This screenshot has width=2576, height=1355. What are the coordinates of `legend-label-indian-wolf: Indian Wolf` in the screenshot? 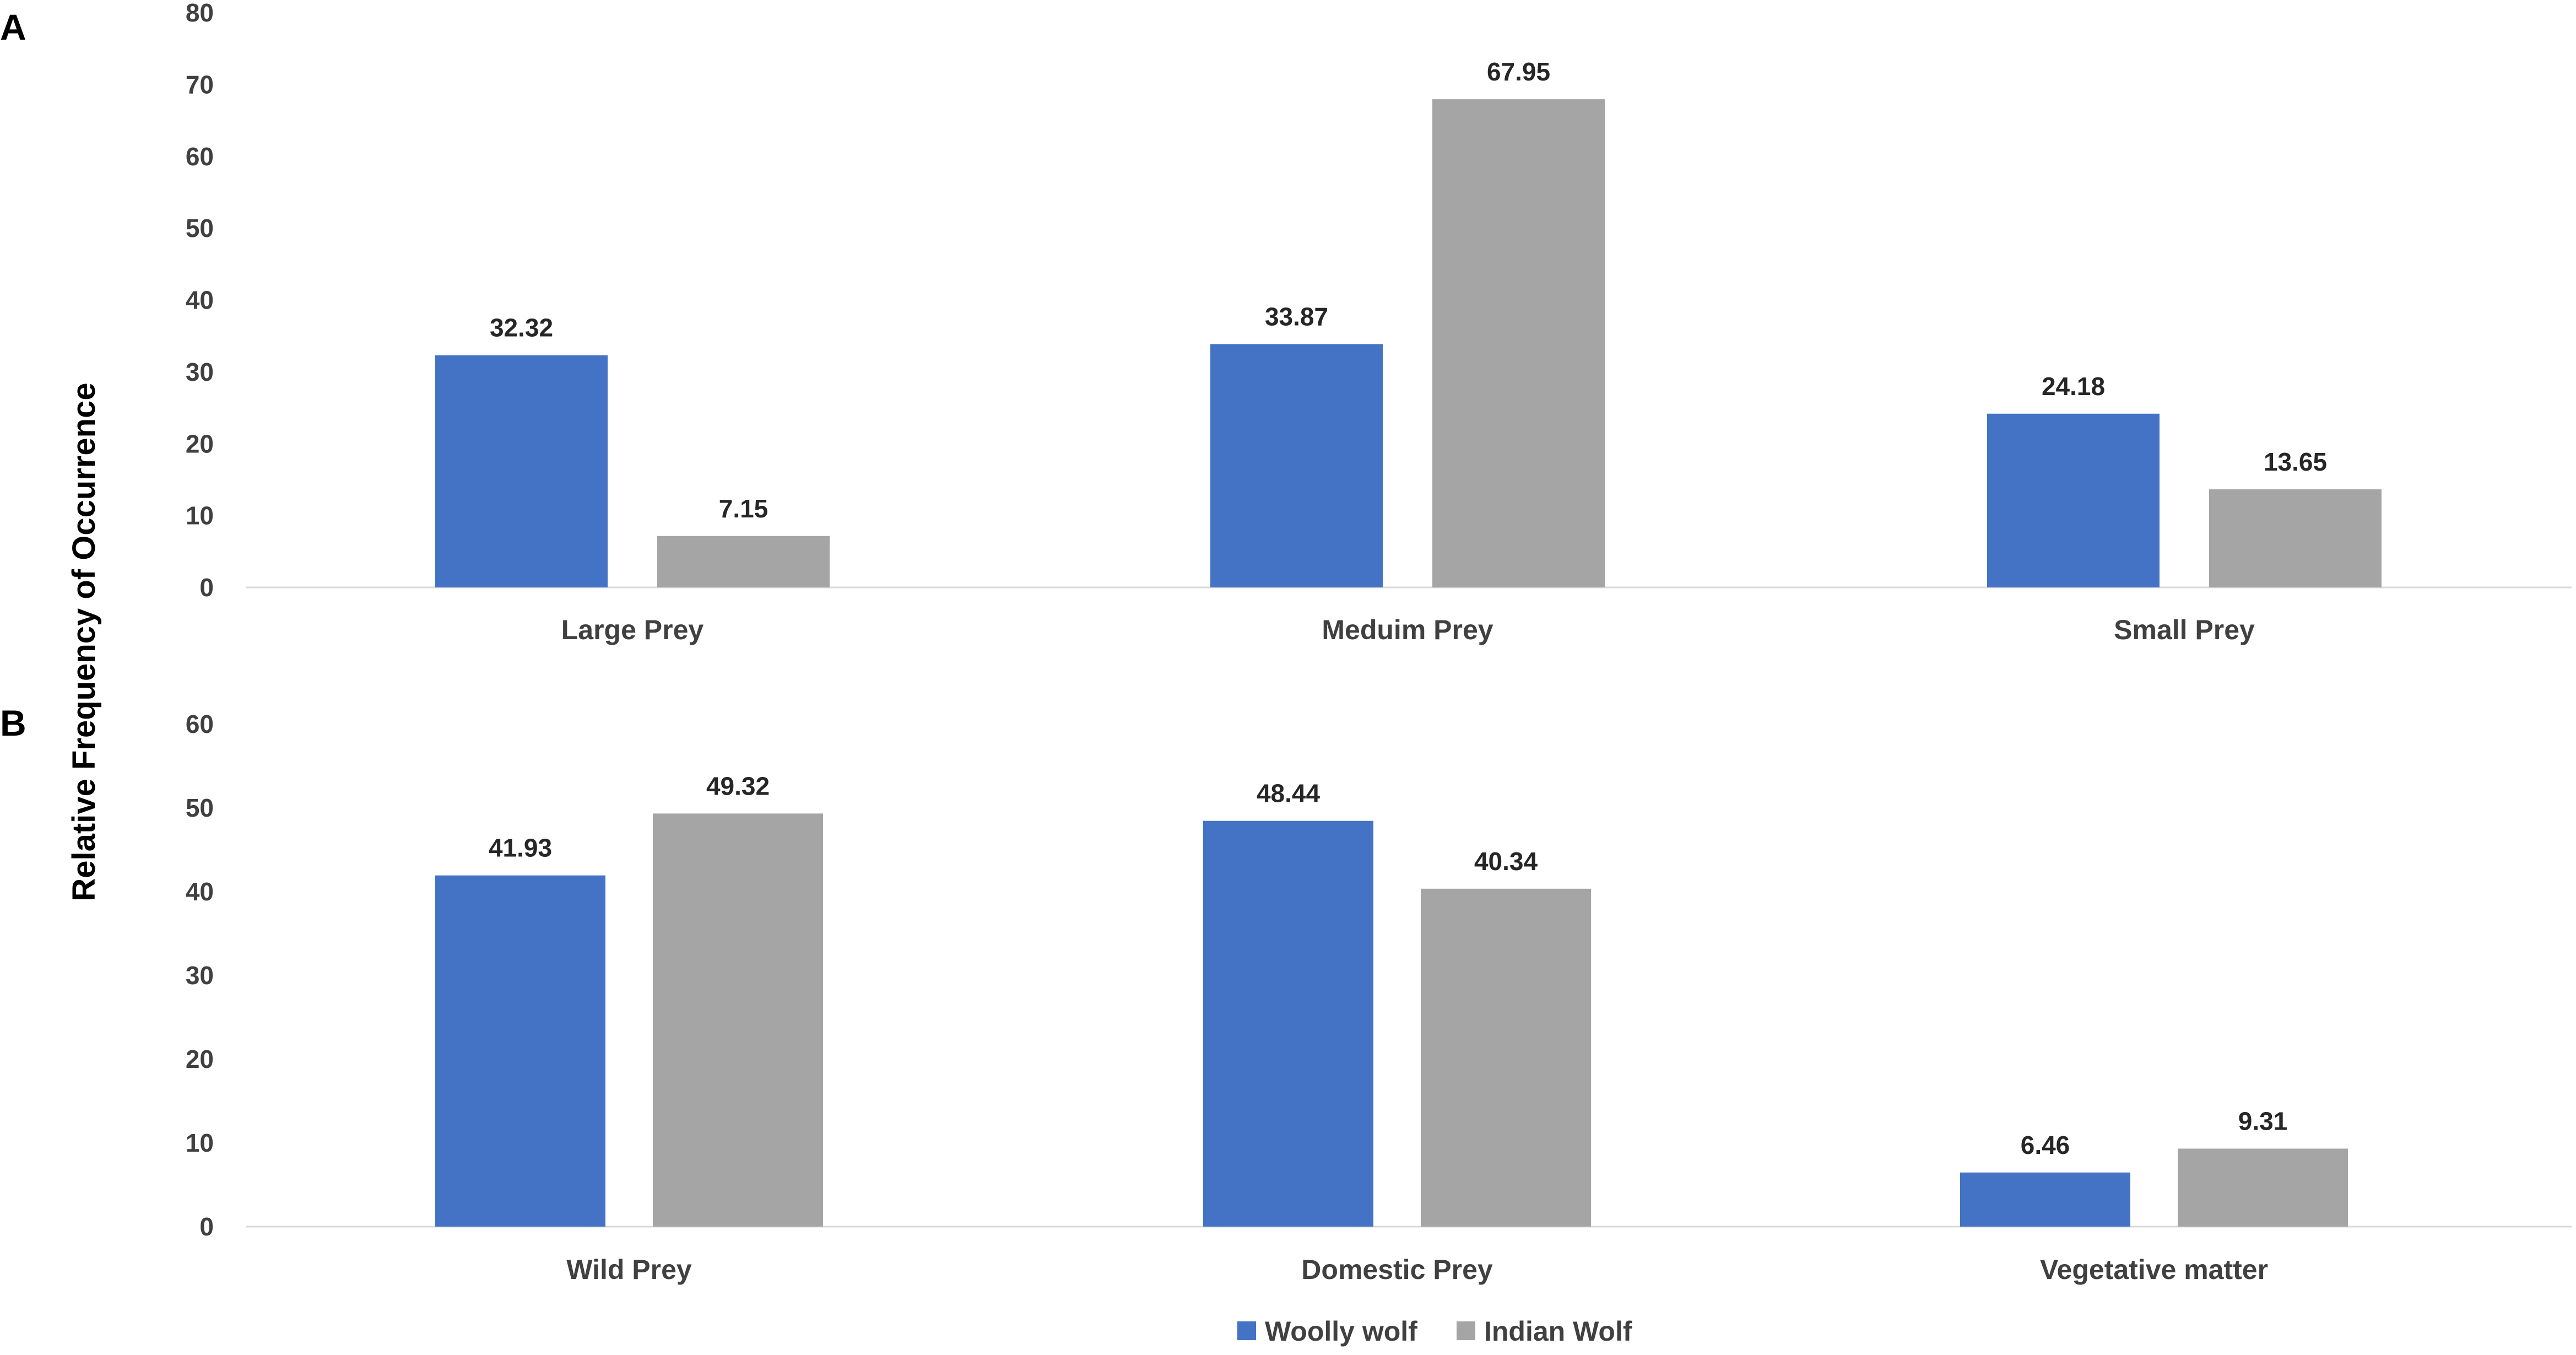 It's located at (1558, 1331).